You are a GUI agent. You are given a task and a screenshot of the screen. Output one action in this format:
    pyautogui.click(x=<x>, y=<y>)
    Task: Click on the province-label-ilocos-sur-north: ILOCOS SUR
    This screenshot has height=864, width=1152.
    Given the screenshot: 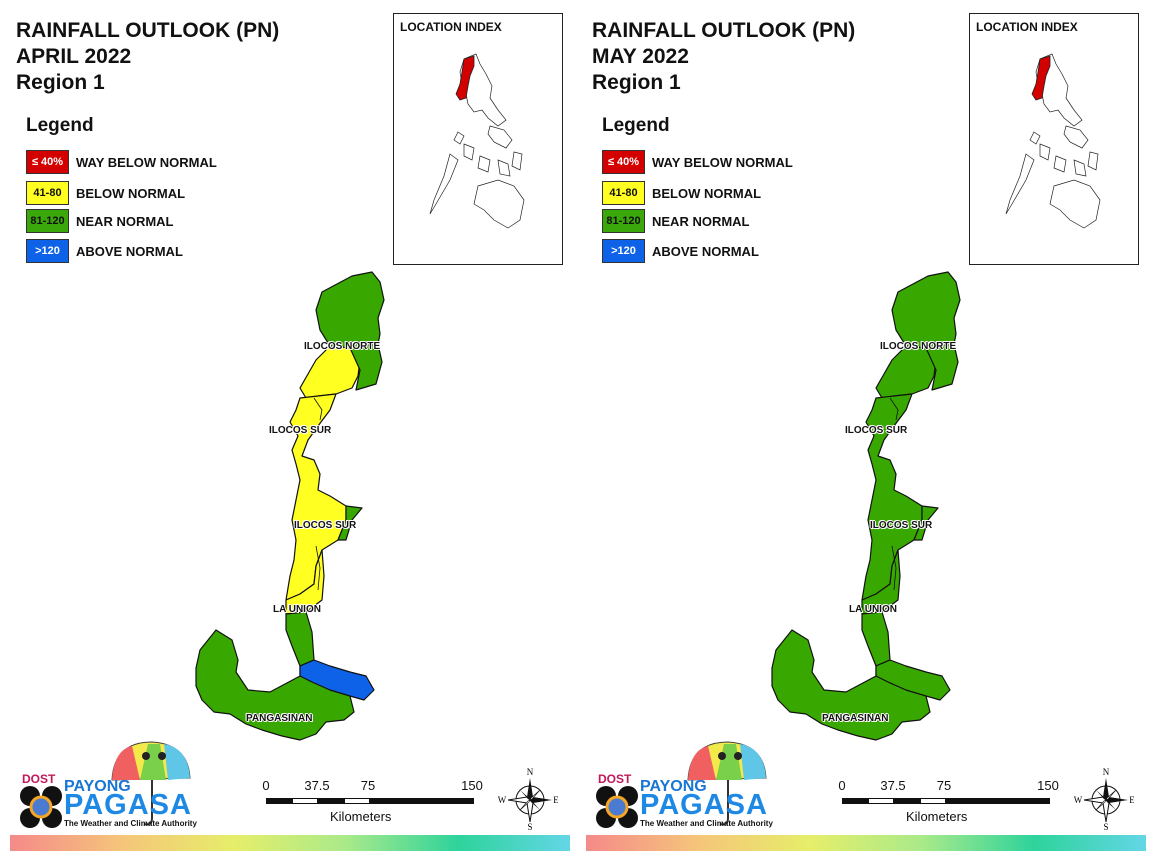 What is the action you would take?
    pyautogui.click(x=876, y=430)
    